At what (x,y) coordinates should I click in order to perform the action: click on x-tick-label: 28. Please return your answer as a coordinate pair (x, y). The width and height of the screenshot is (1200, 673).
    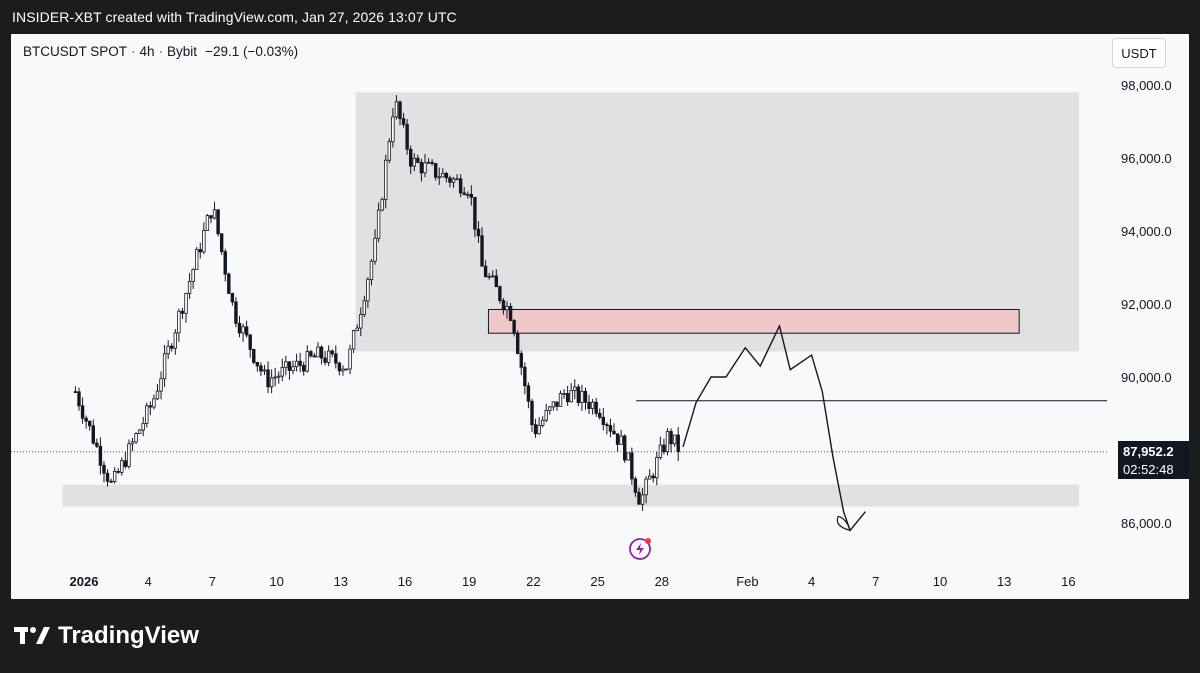
    Looking at the image, I should click on (662, 581).